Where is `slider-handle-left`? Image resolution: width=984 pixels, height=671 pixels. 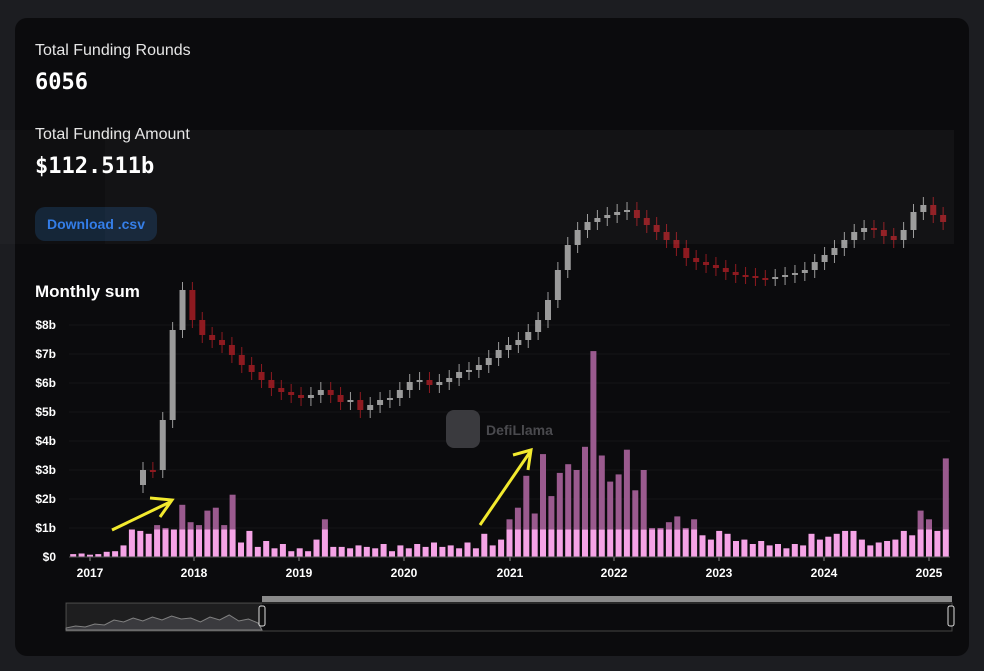 slider-handle-left is located at coordinates (262, 616).